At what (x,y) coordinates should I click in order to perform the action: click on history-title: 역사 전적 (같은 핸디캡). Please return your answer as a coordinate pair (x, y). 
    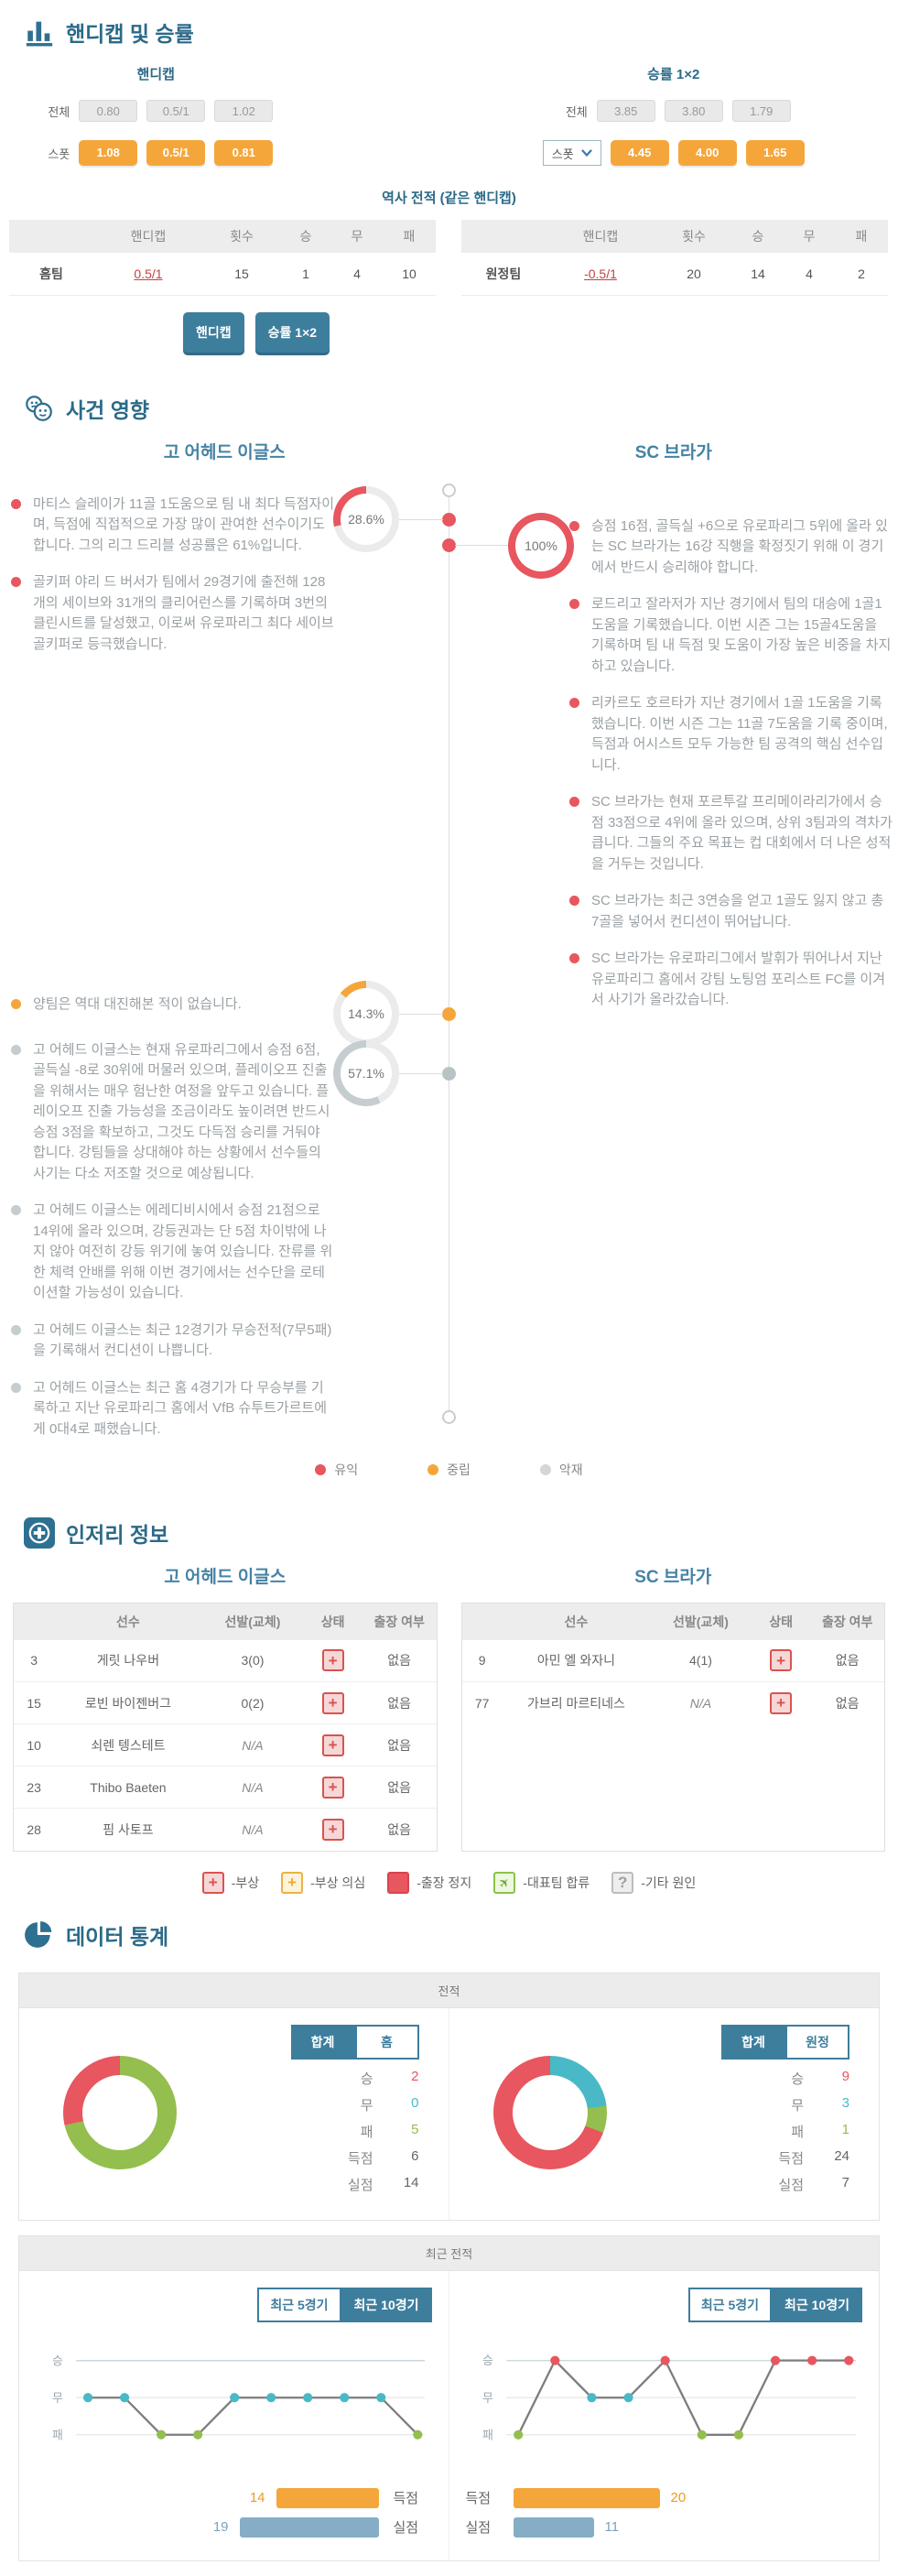
    Looking at the image, I should click on (449, 197).